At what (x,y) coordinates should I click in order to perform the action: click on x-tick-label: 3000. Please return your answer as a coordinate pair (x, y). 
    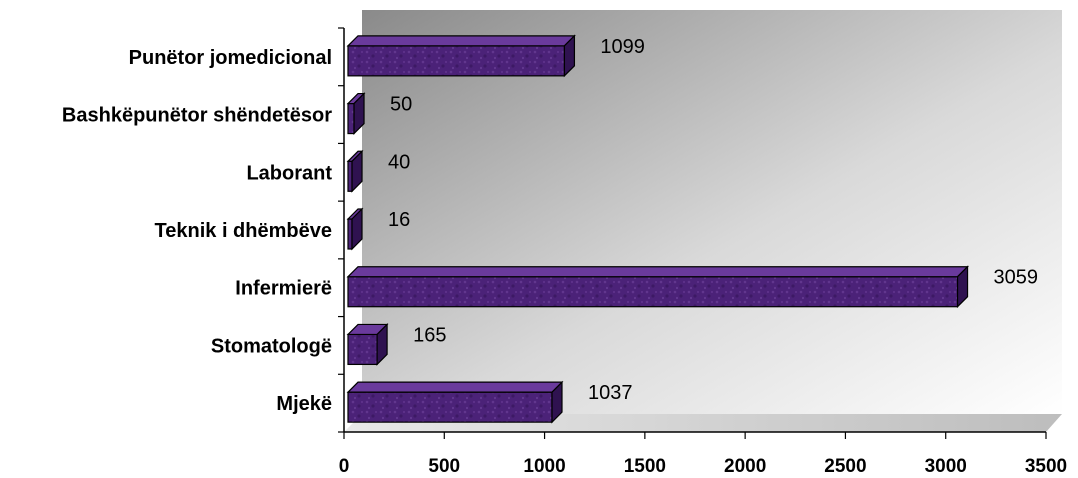
    Looking at the image, I should click on (946, 466).